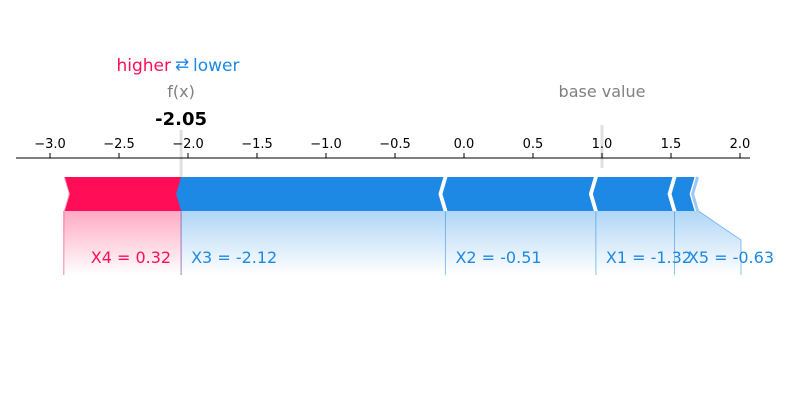  I want to click on gradient-fills, so click(402, 242).